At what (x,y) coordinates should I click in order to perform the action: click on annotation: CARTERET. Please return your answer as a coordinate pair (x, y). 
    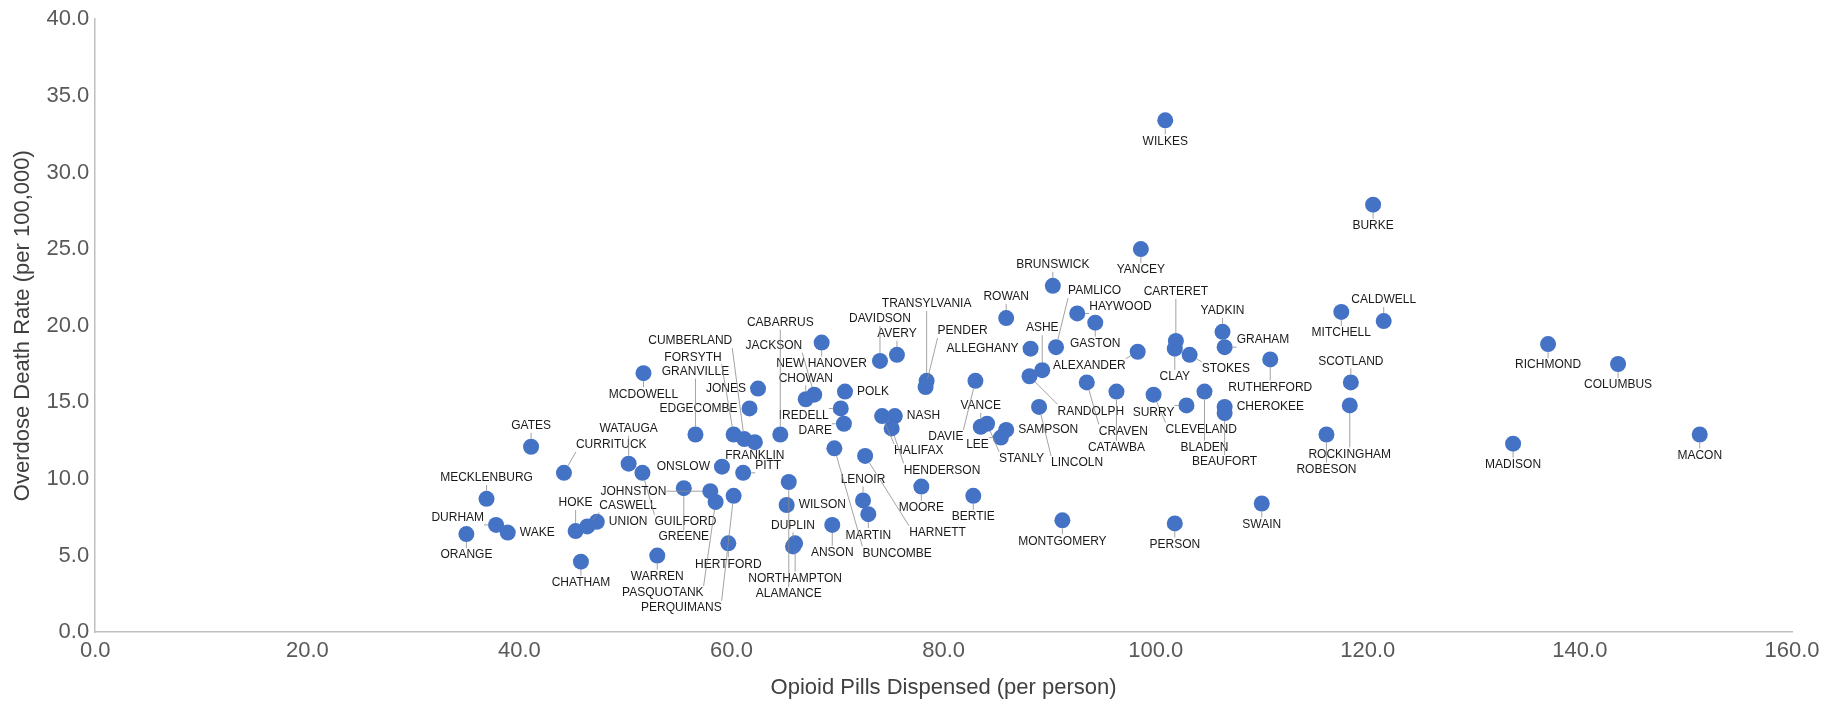
    Looking at the image, I should click on (1176, 291).